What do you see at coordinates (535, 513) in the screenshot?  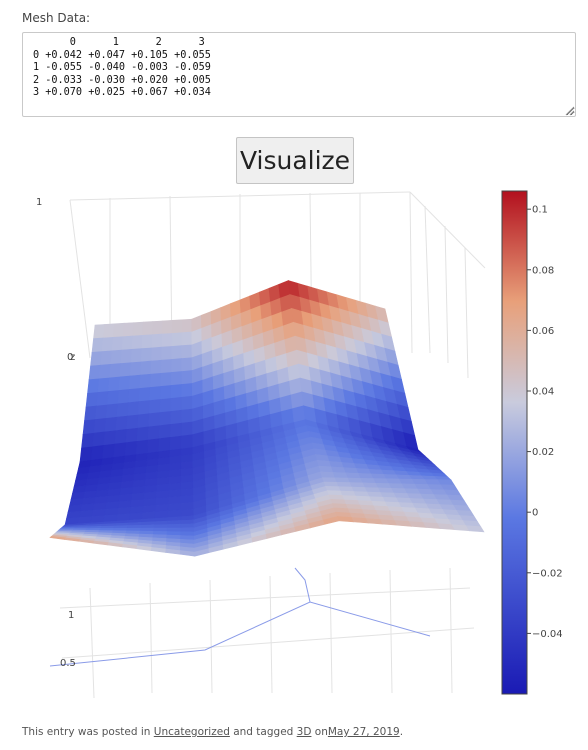 I see `colorbar-tick-label: 0` at bounding box center [535, 513].